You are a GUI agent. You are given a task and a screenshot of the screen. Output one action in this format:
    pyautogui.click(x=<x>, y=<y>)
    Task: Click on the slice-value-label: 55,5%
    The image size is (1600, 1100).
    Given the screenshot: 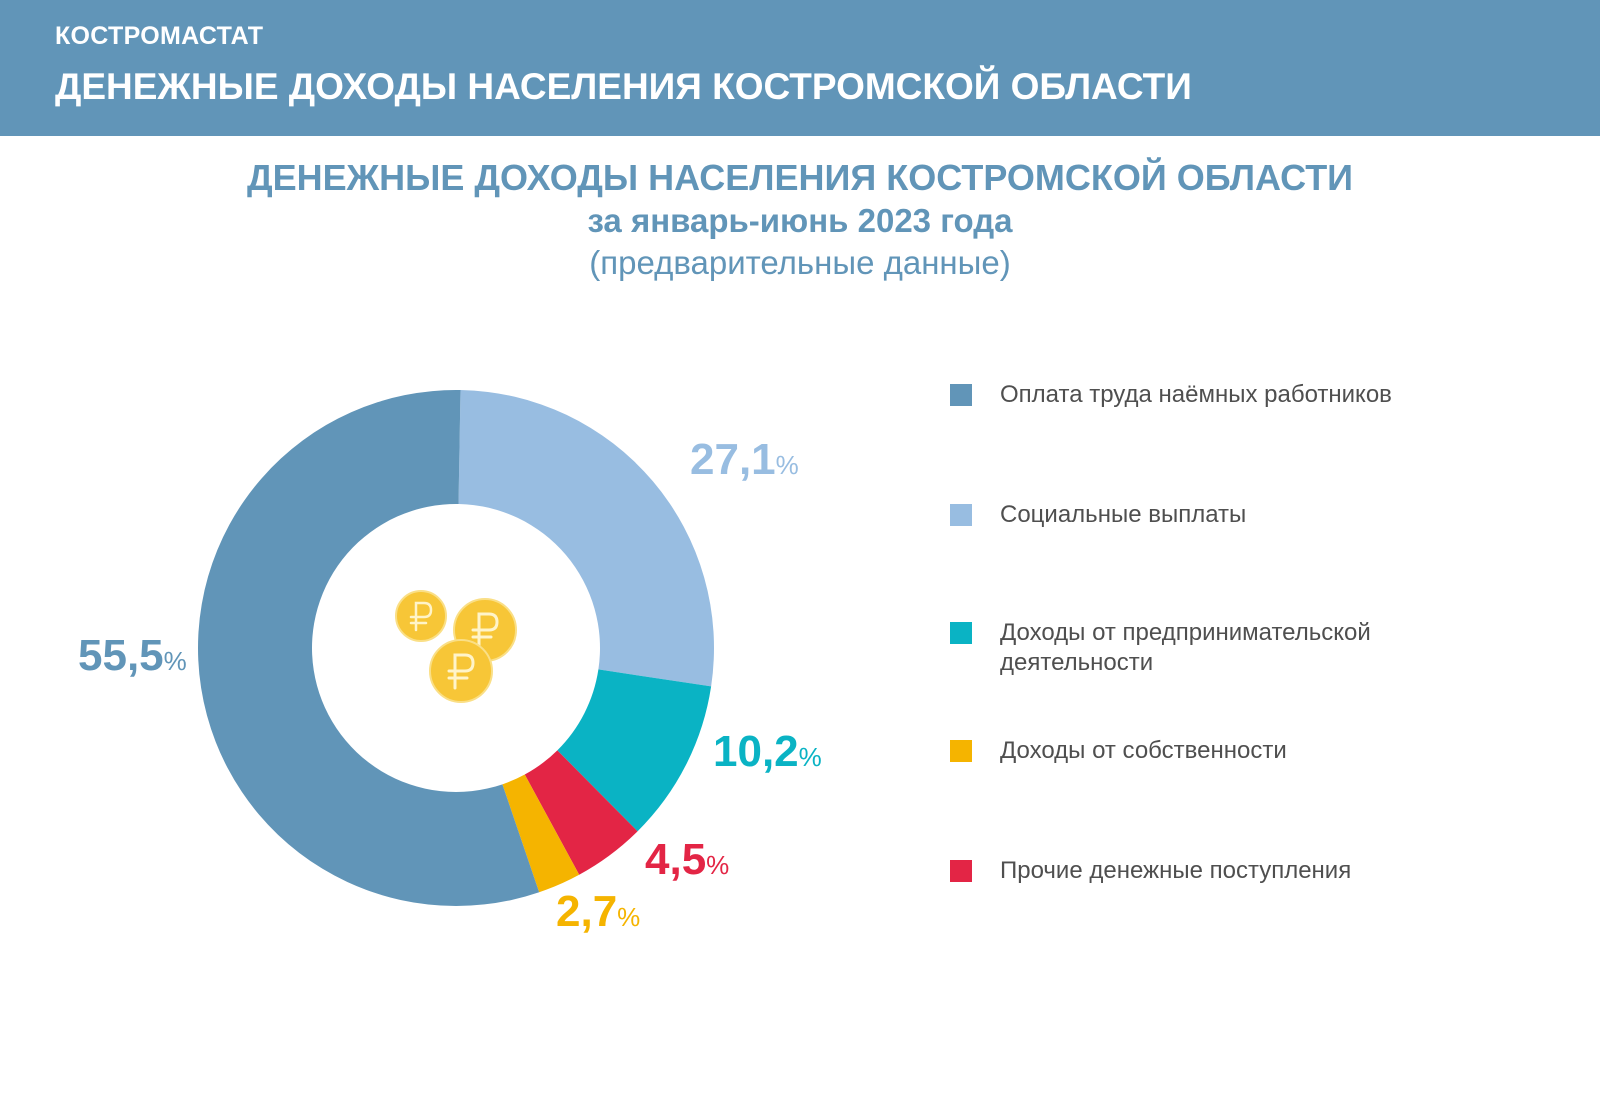 What is the action you would take?
    pyautogui.click(x=132, y=656)
    